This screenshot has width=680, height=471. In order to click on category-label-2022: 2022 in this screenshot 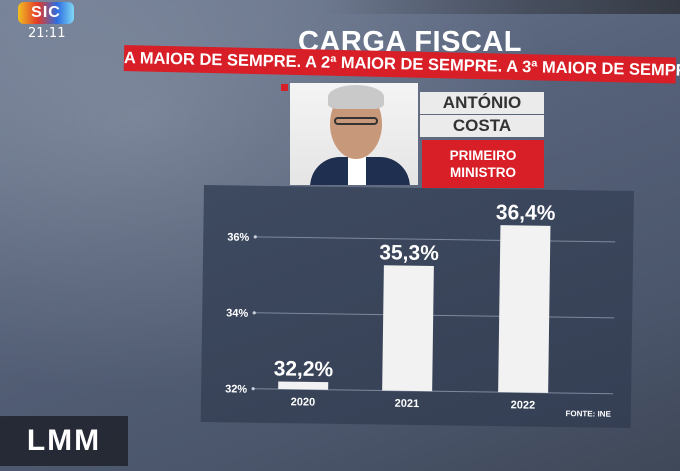, I will do `click(523, 405)`.